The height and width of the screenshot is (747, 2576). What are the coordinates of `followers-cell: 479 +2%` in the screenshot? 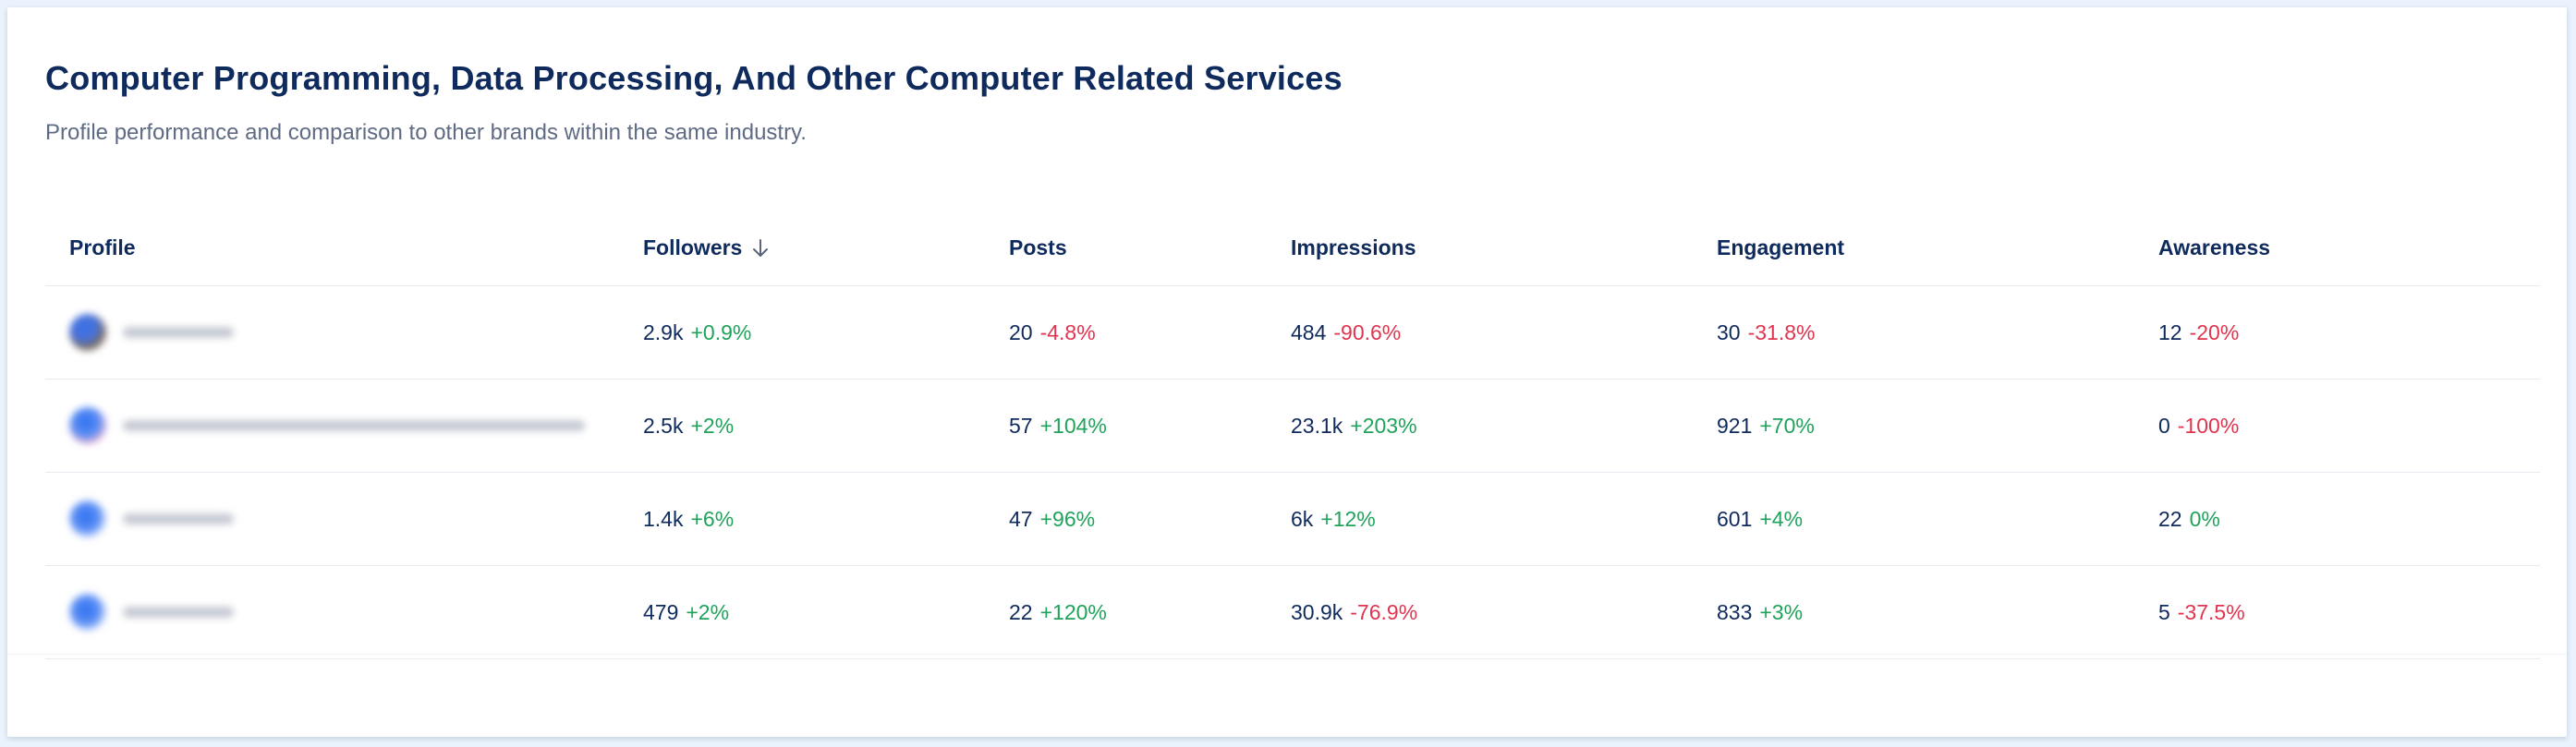 It's located at (686, 612).